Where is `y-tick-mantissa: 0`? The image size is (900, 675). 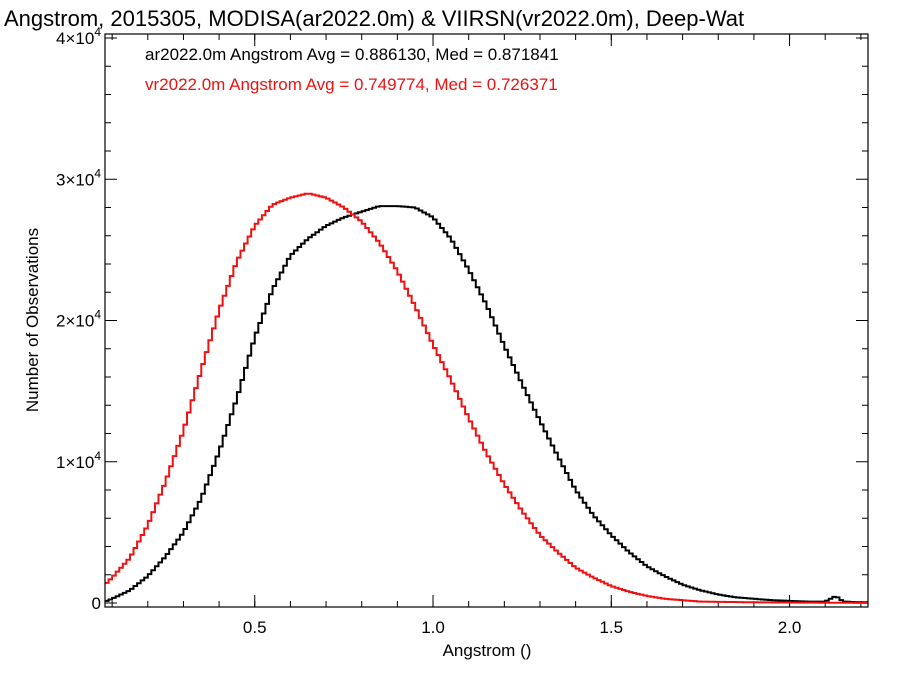
y-tick-mantissa: 0 is located at coordinates (96, 603).